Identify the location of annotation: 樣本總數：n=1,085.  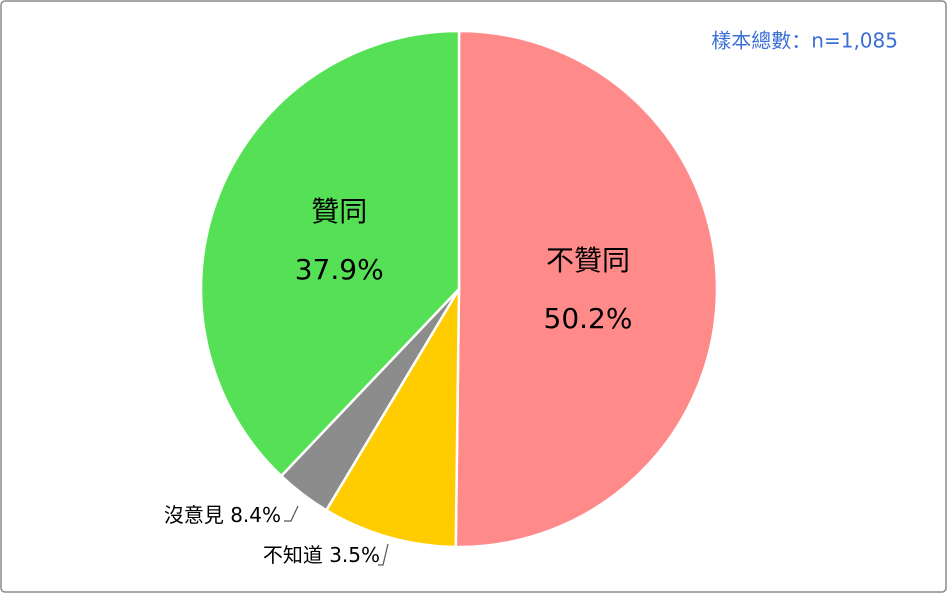
(804, 41).